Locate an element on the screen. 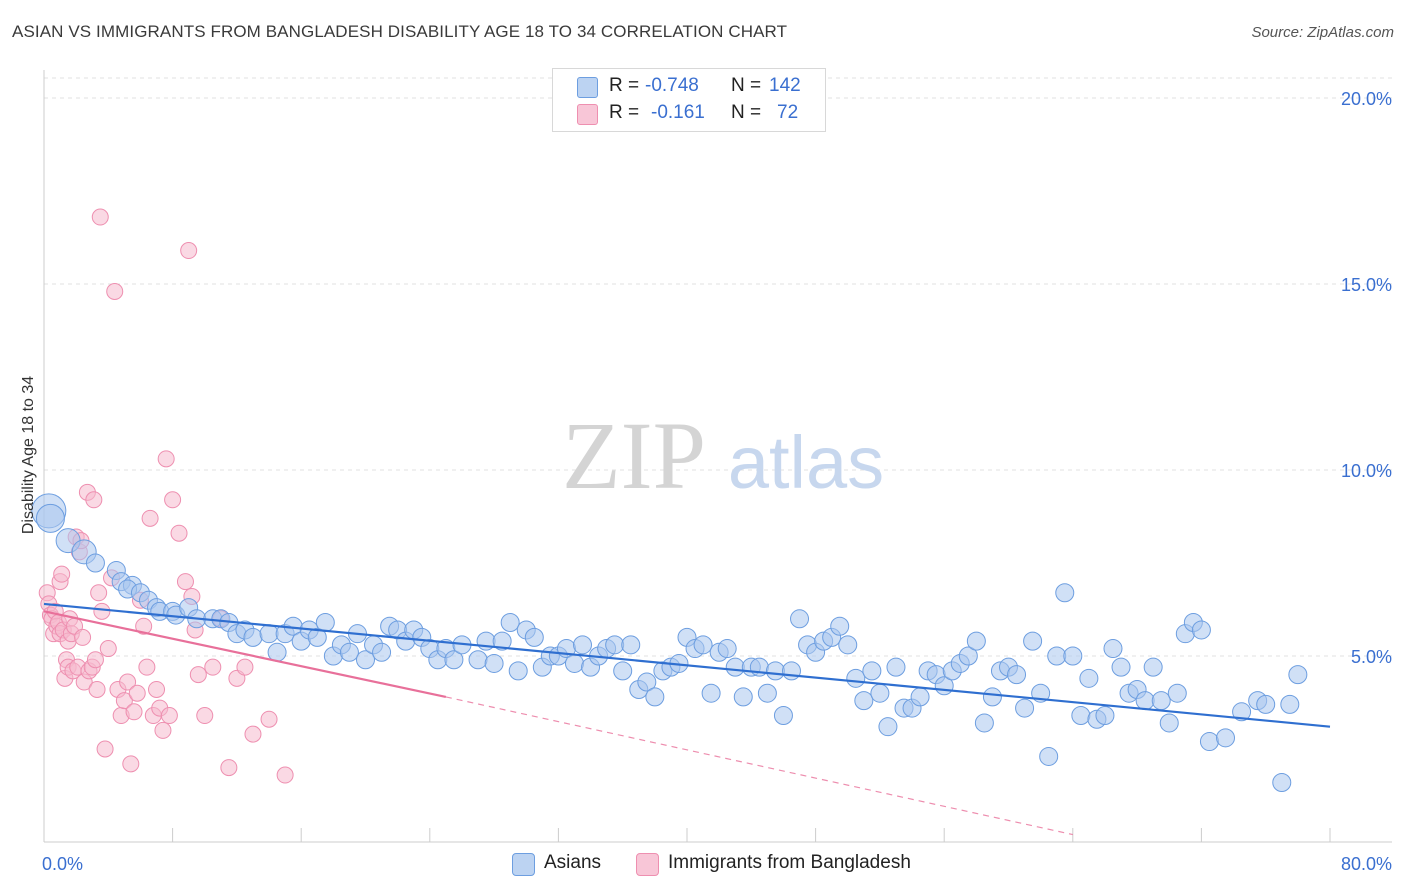  x-tick-label-max: 80.0% is located at coordinates (1366, 864).